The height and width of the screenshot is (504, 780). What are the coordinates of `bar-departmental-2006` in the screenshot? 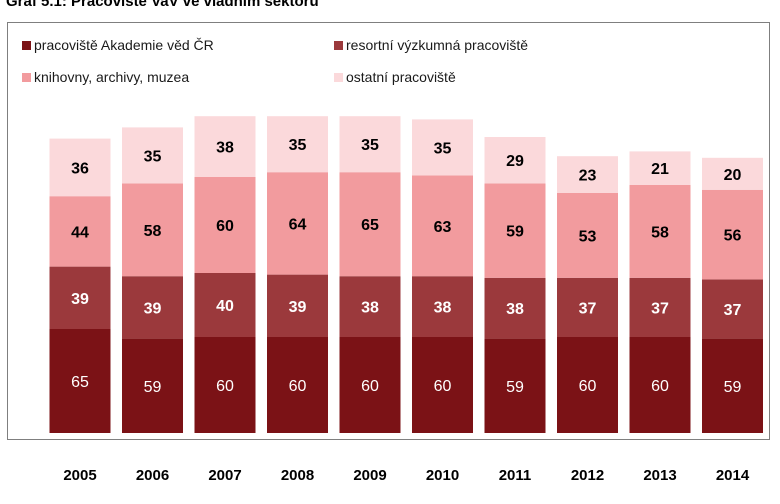 It's located at (152, 307).